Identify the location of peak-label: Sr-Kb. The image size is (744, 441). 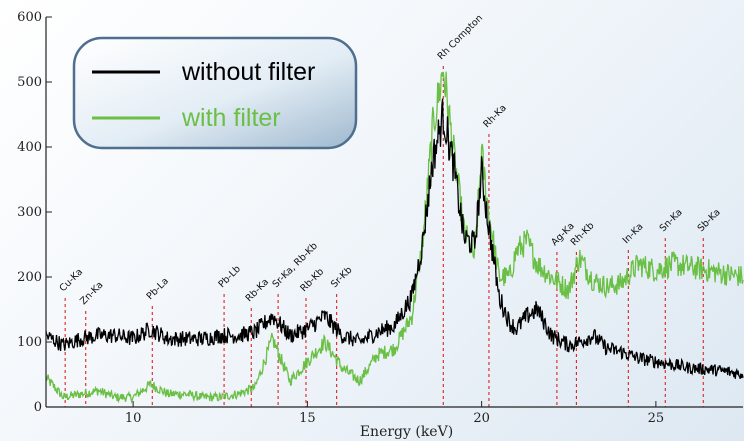
(341, 277).